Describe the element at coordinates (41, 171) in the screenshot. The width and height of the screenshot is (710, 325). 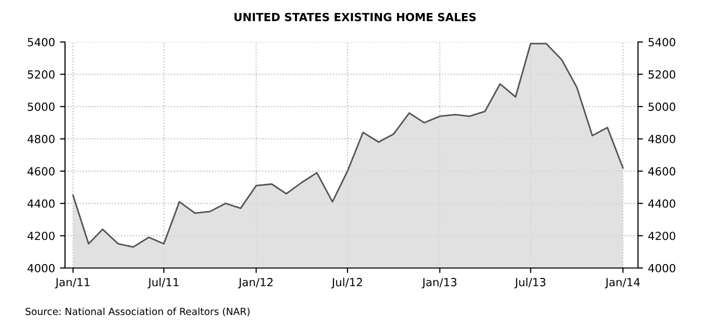
I see `y-tick-label: 4600` at that location.